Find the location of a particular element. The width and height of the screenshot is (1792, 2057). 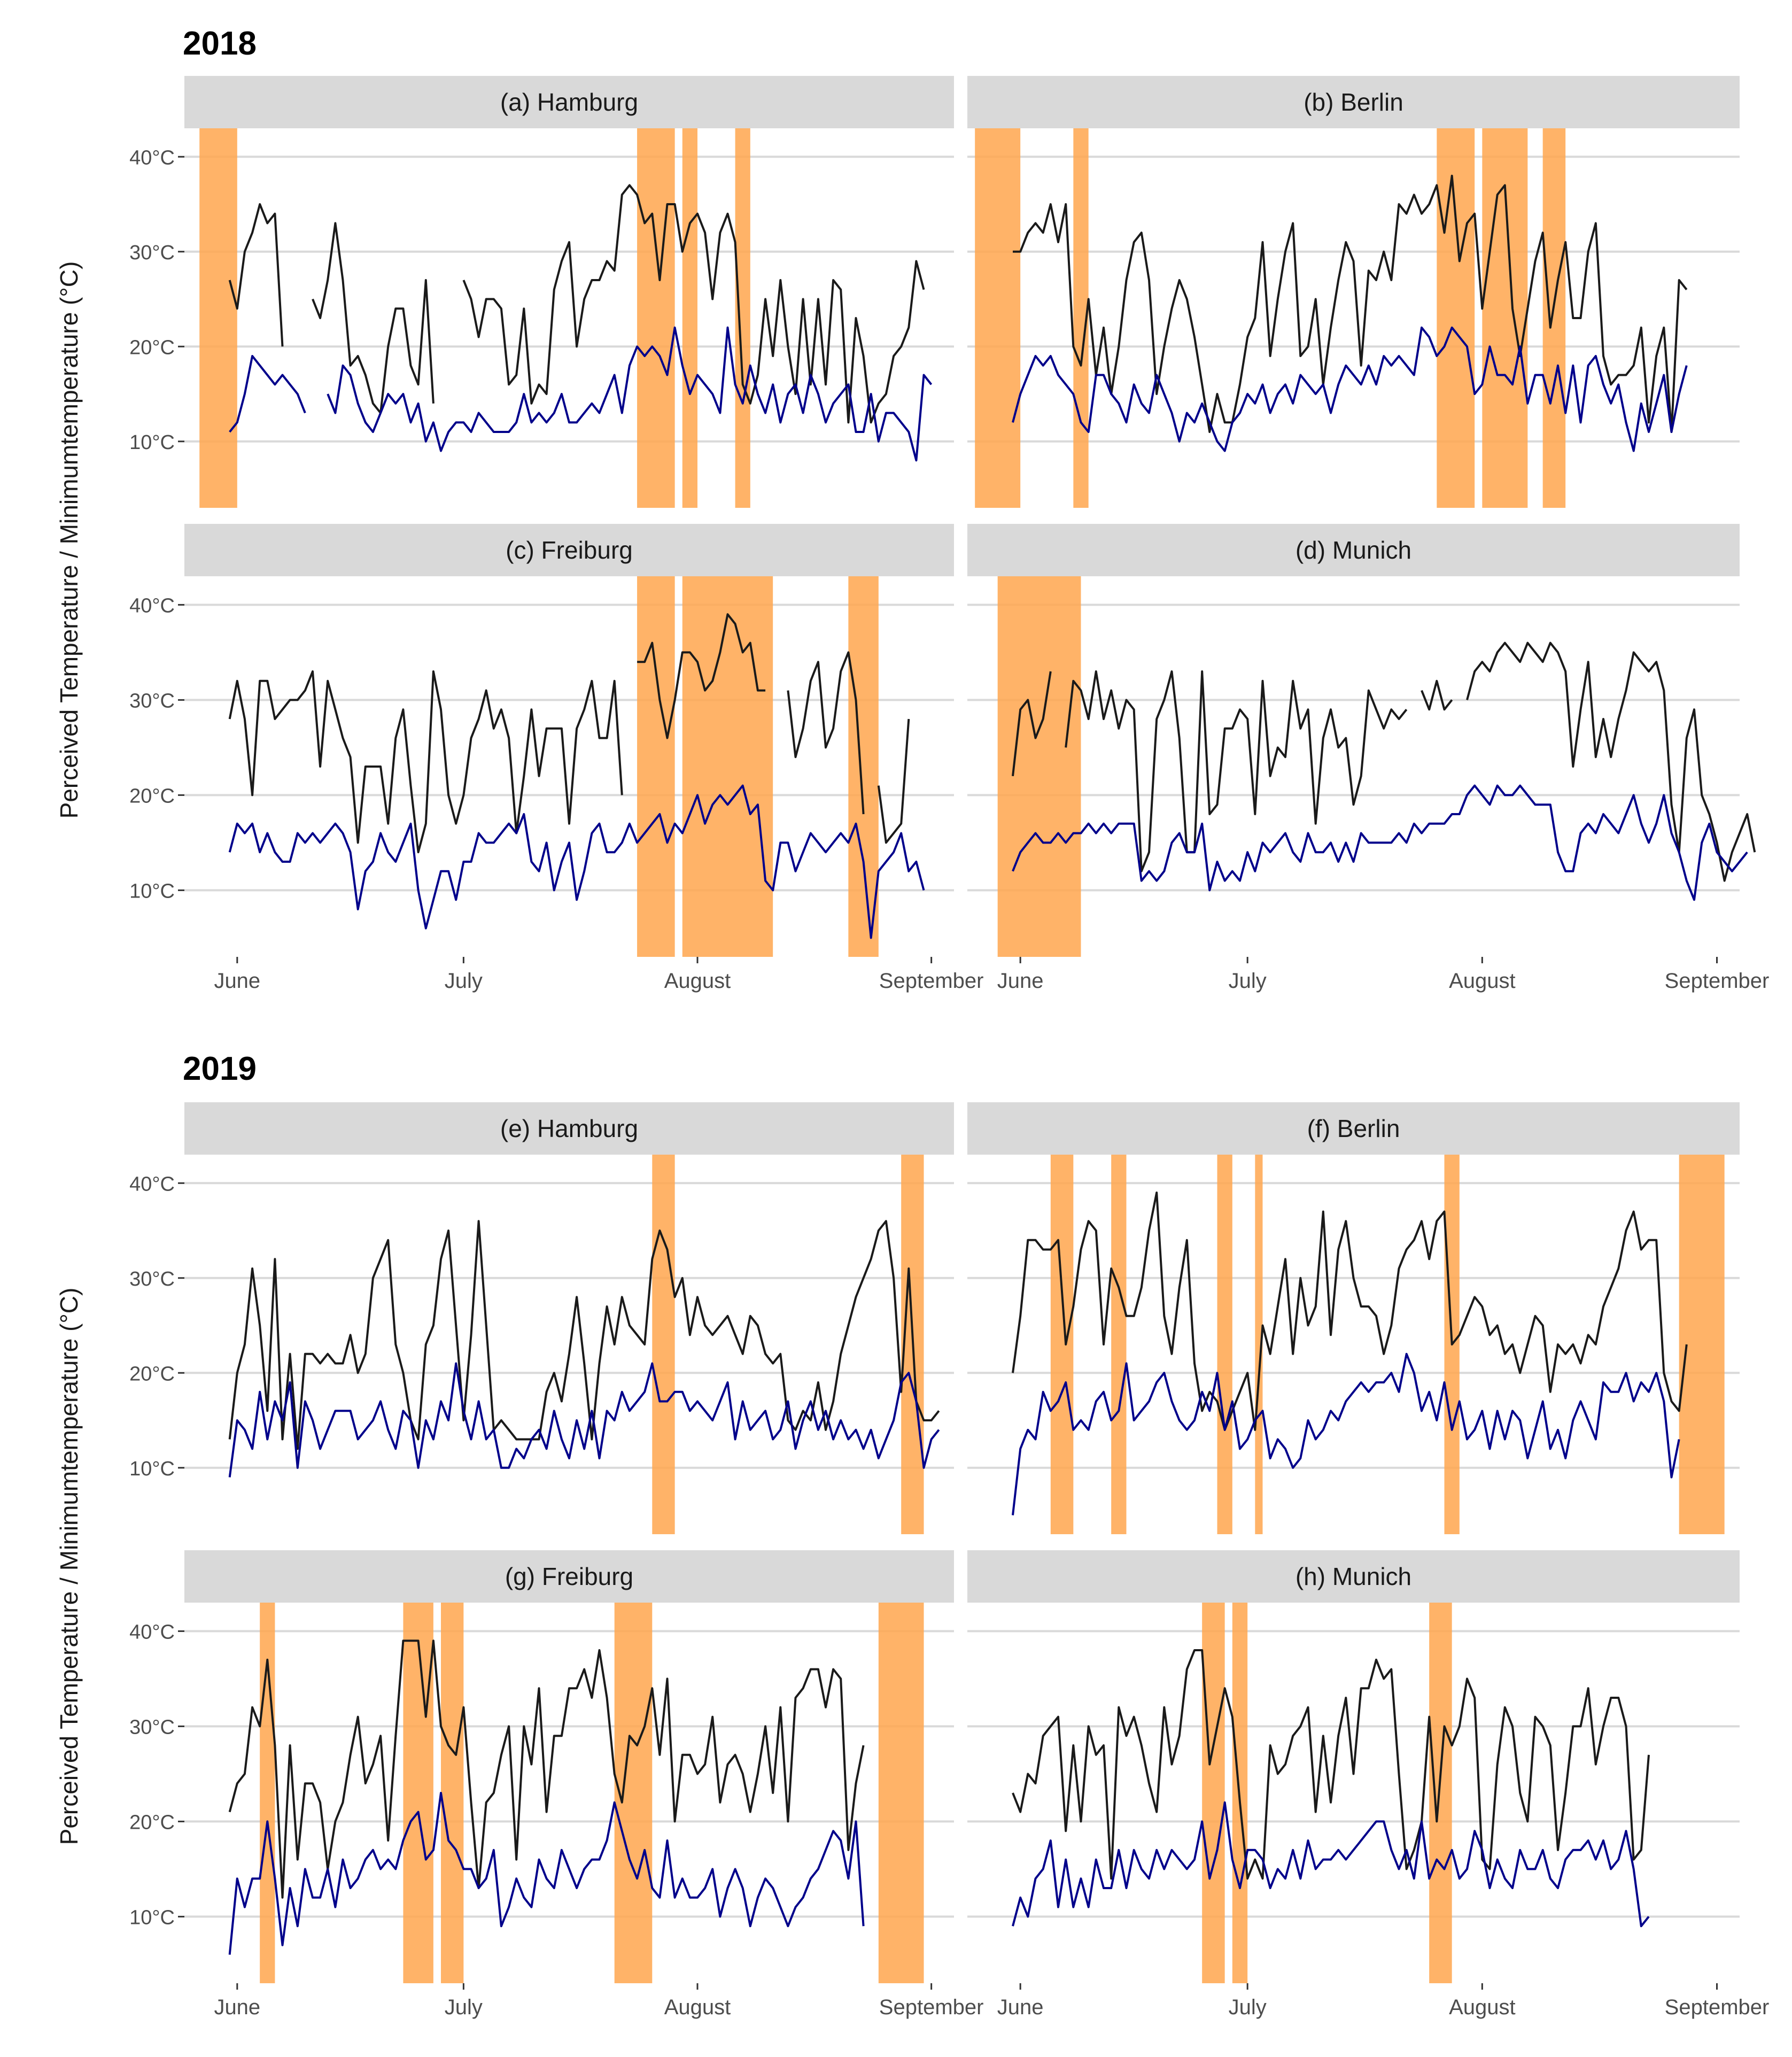

panel-title: (d) Munich is located at coordinates (1353, 550).